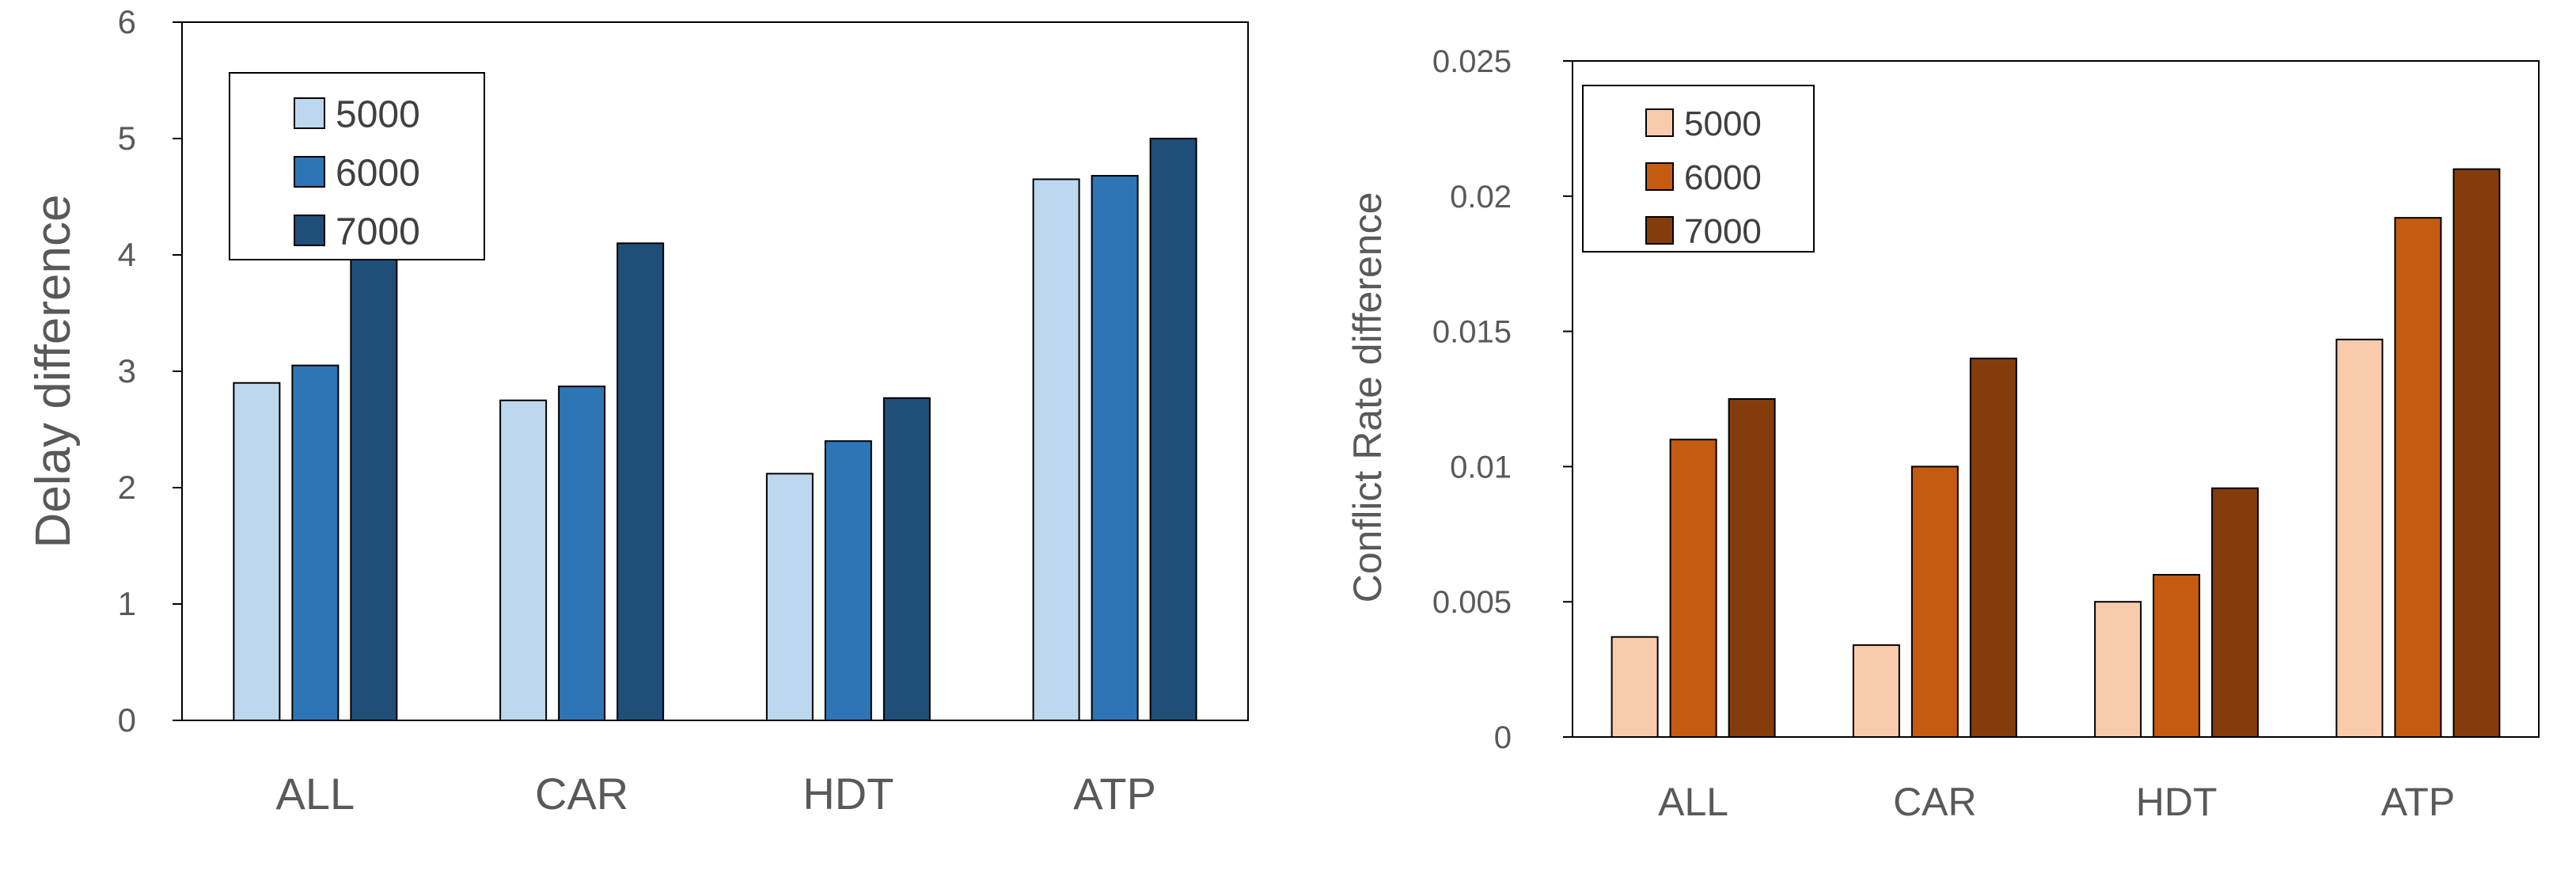  Describe the element at coordinates (1472, 602) in the screenshot. I see `y-tick-label: 0.005` at that location.